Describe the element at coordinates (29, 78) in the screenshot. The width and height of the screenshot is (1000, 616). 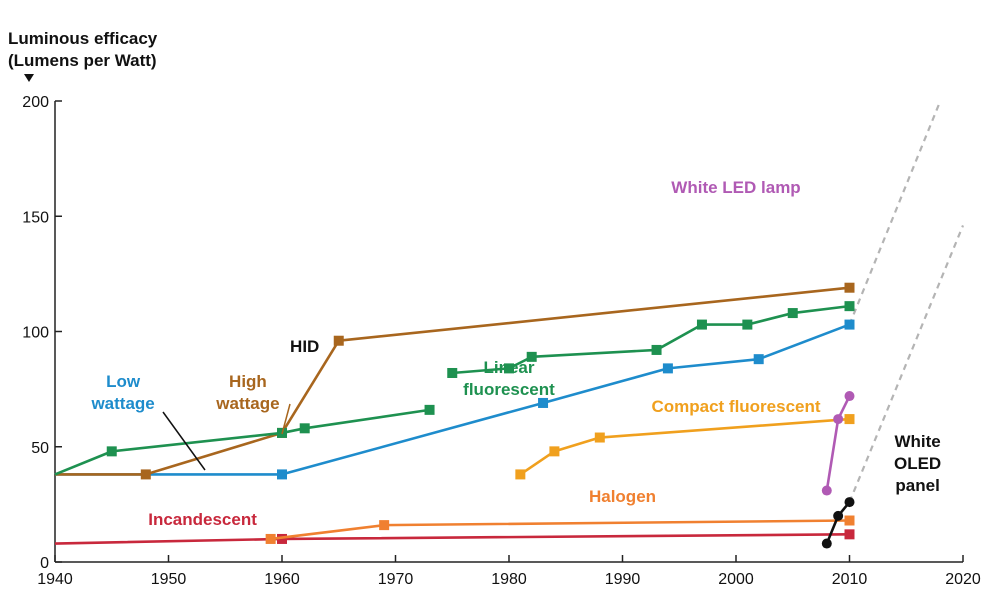
I see `y-axis-arrow-icon` at that location.